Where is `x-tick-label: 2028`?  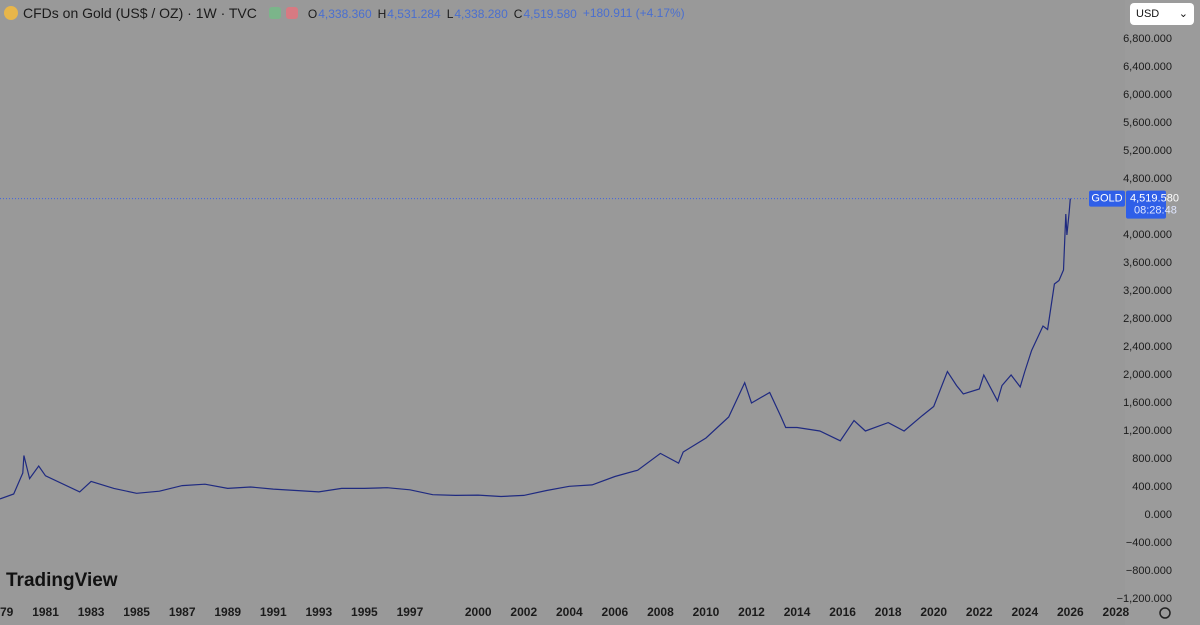 x-tick-label: 2028 is located at coordinates (1116, 612).